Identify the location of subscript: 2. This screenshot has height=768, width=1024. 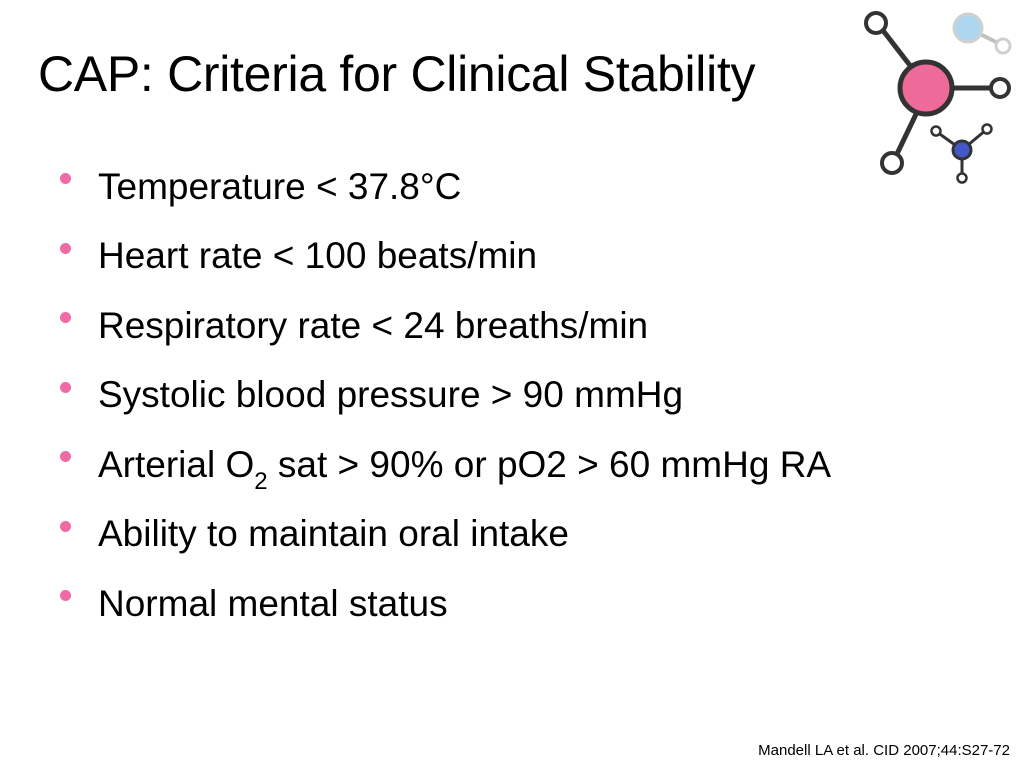
(261, 481).